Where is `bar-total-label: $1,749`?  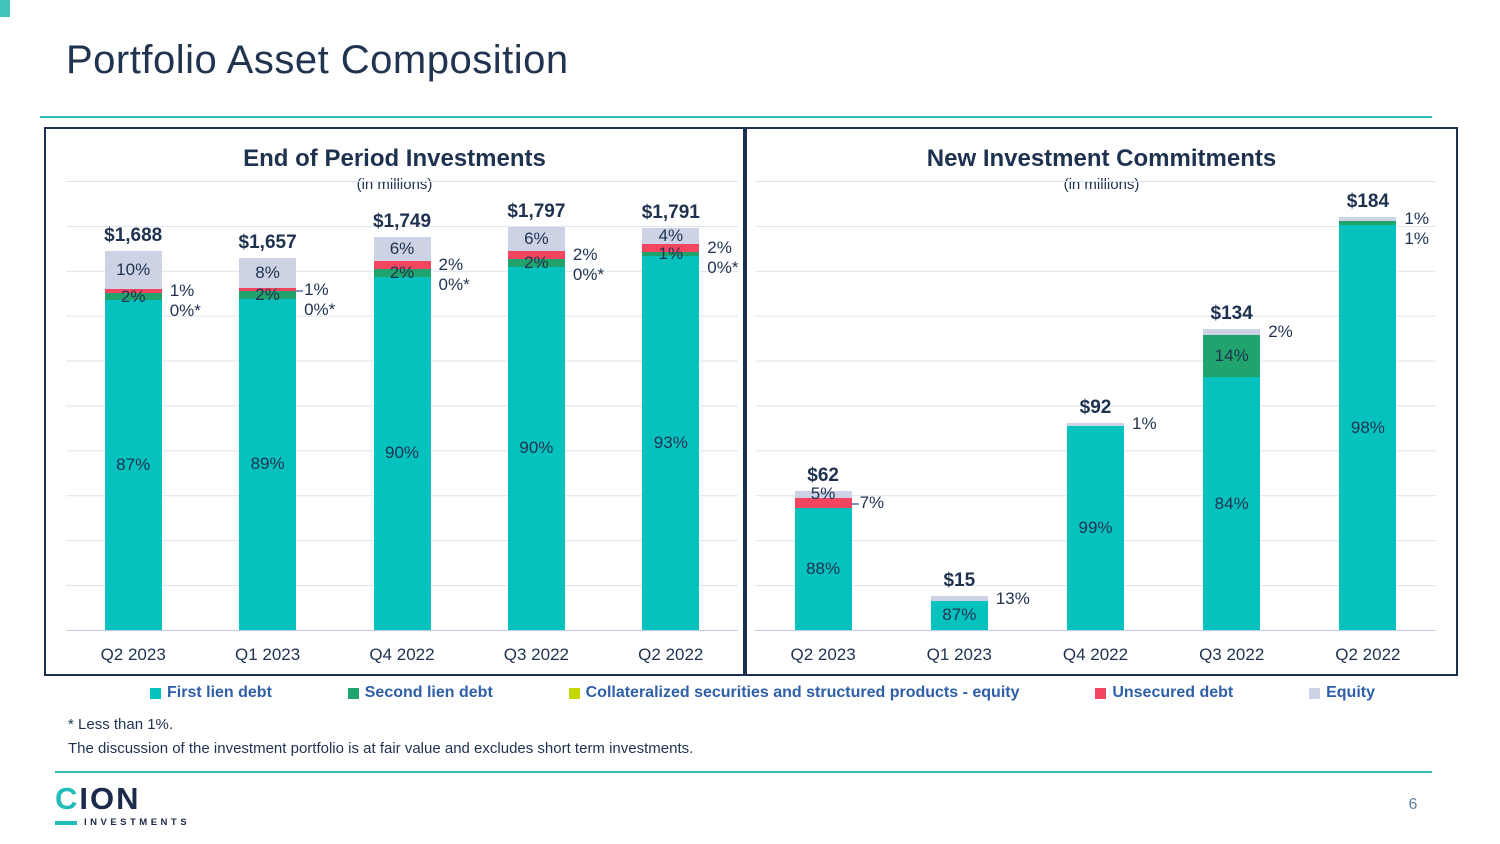 bar-total-label: $1,749 is located at coordinates (402, 222).